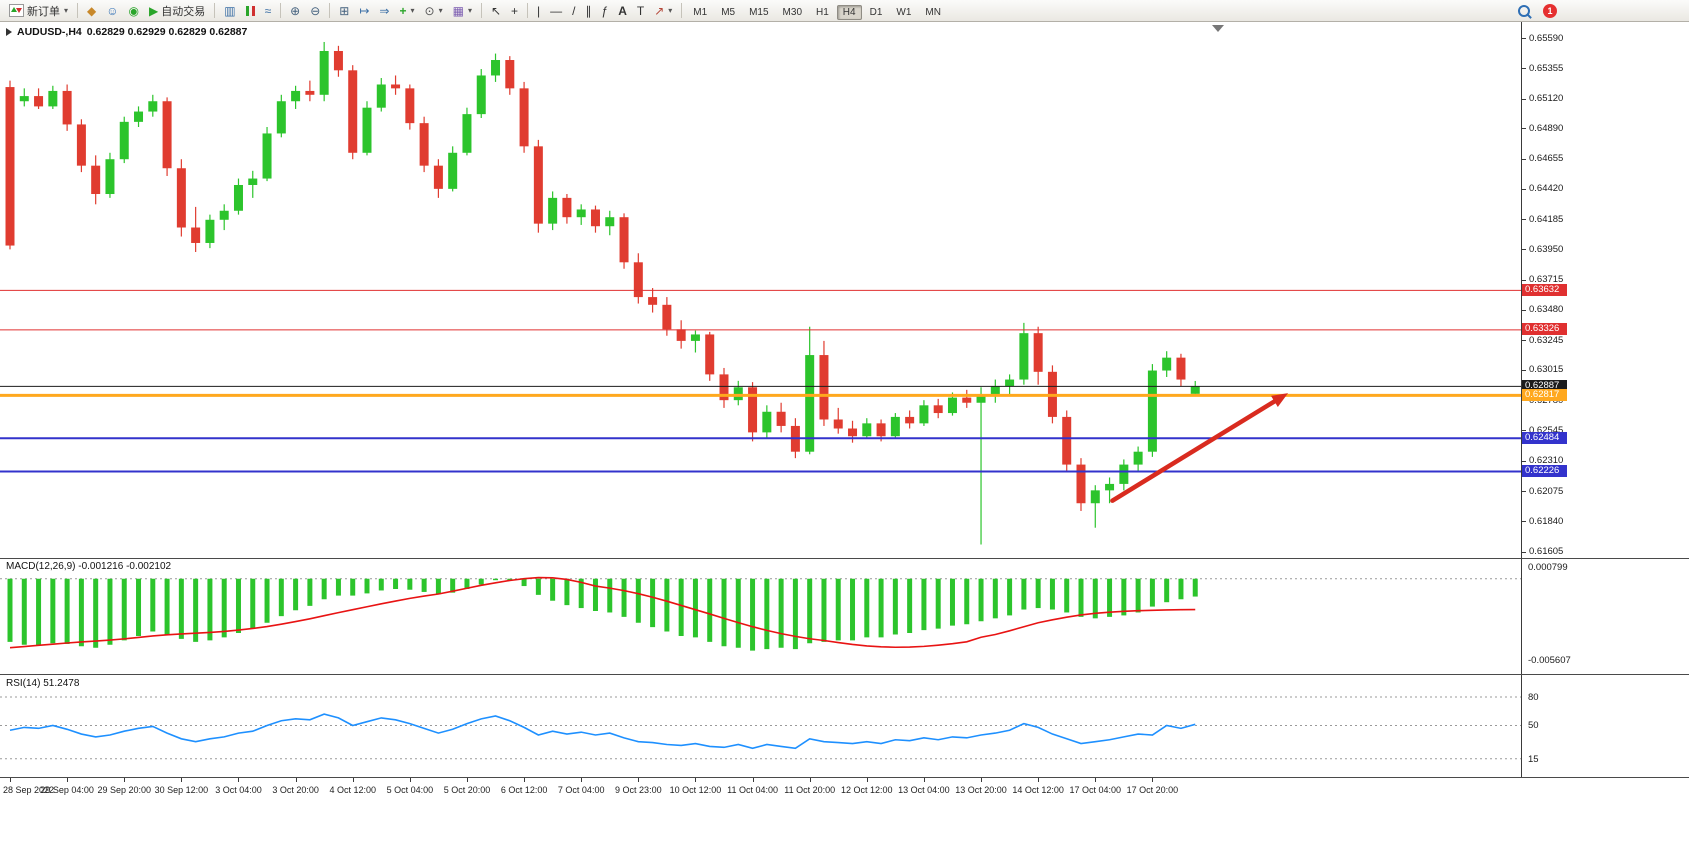  I want to click on candlestick-chart-button, so click(250, 11).